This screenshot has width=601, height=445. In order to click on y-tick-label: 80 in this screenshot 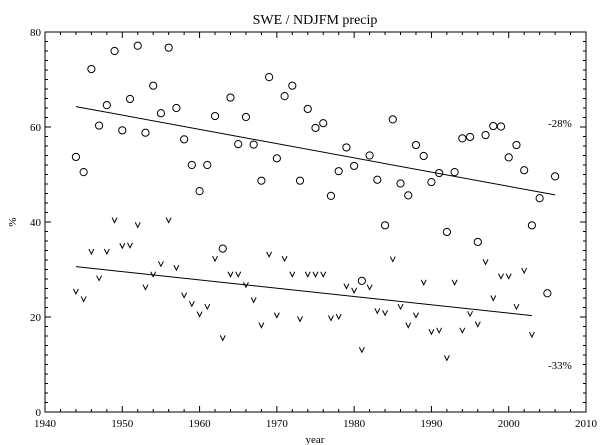, I will do `click(36, 33)`.